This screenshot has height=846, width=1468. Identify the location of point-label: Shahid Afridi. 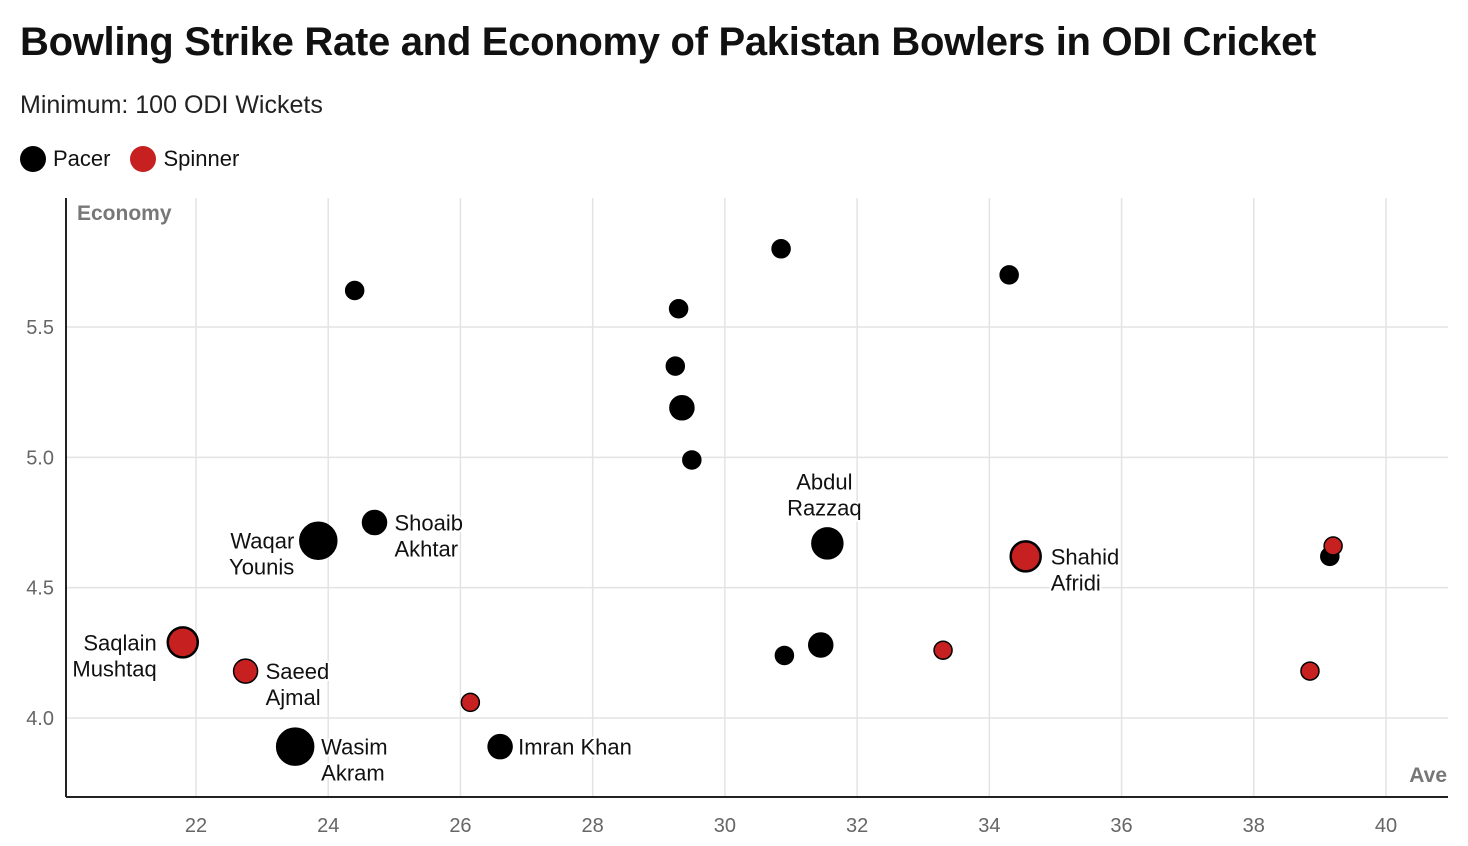
(1085, 569).